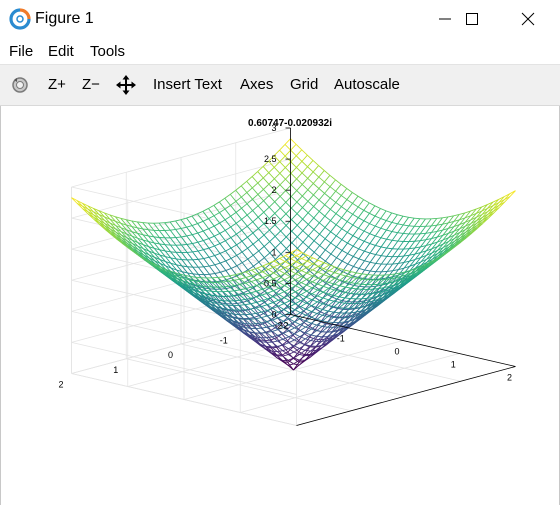  What do you see at coordinates (528, 19) in the screenshot?
I see `close-button` at bounding box center [528, 19].